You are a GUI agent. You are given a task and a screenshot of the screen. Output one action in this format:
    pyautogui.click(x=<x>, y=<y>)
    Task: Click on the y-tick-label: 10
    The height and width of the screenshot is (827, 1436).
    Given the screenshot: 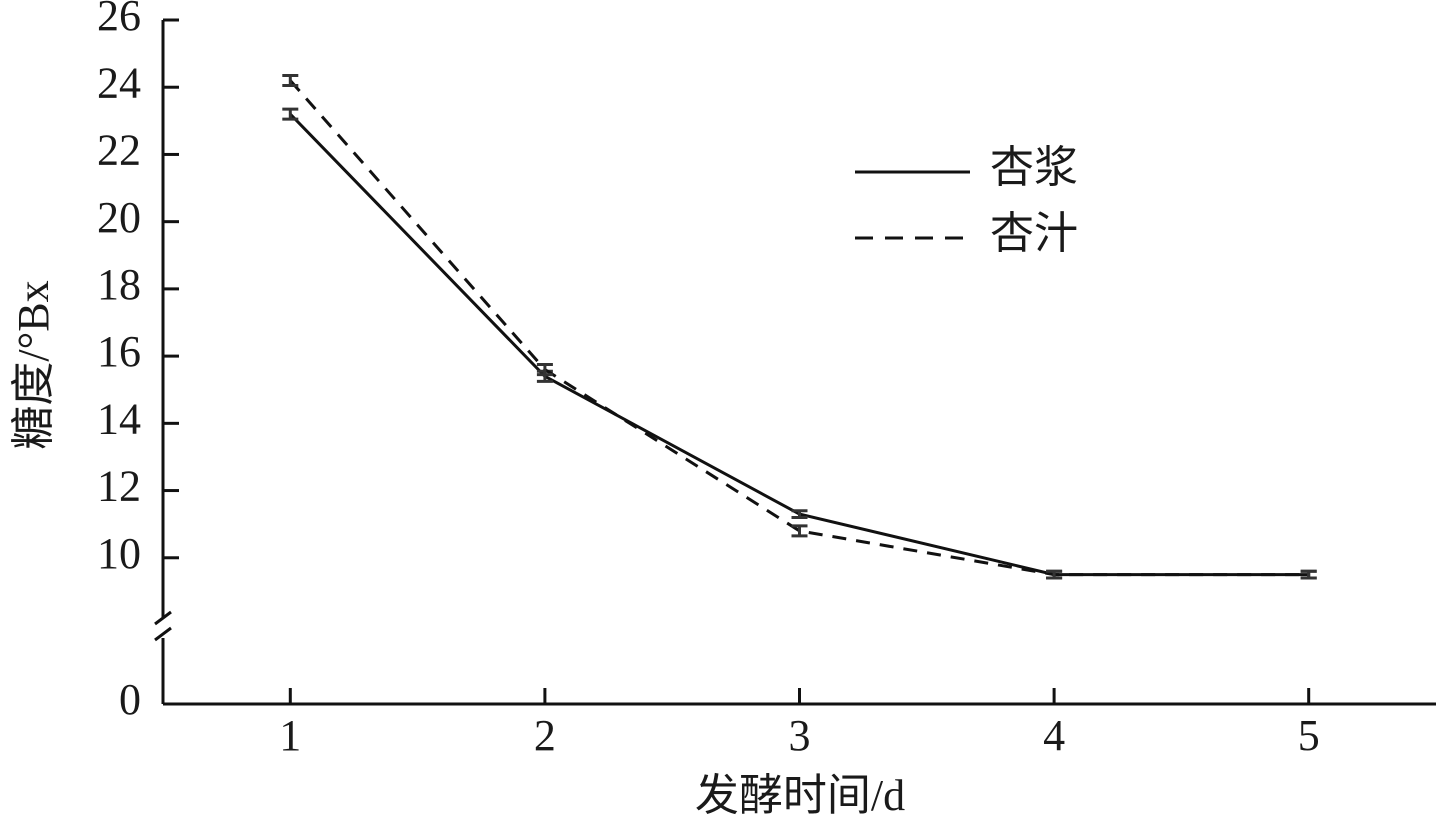 What is the action you would take?
    pyautogui.click(x=119, y=553)
    